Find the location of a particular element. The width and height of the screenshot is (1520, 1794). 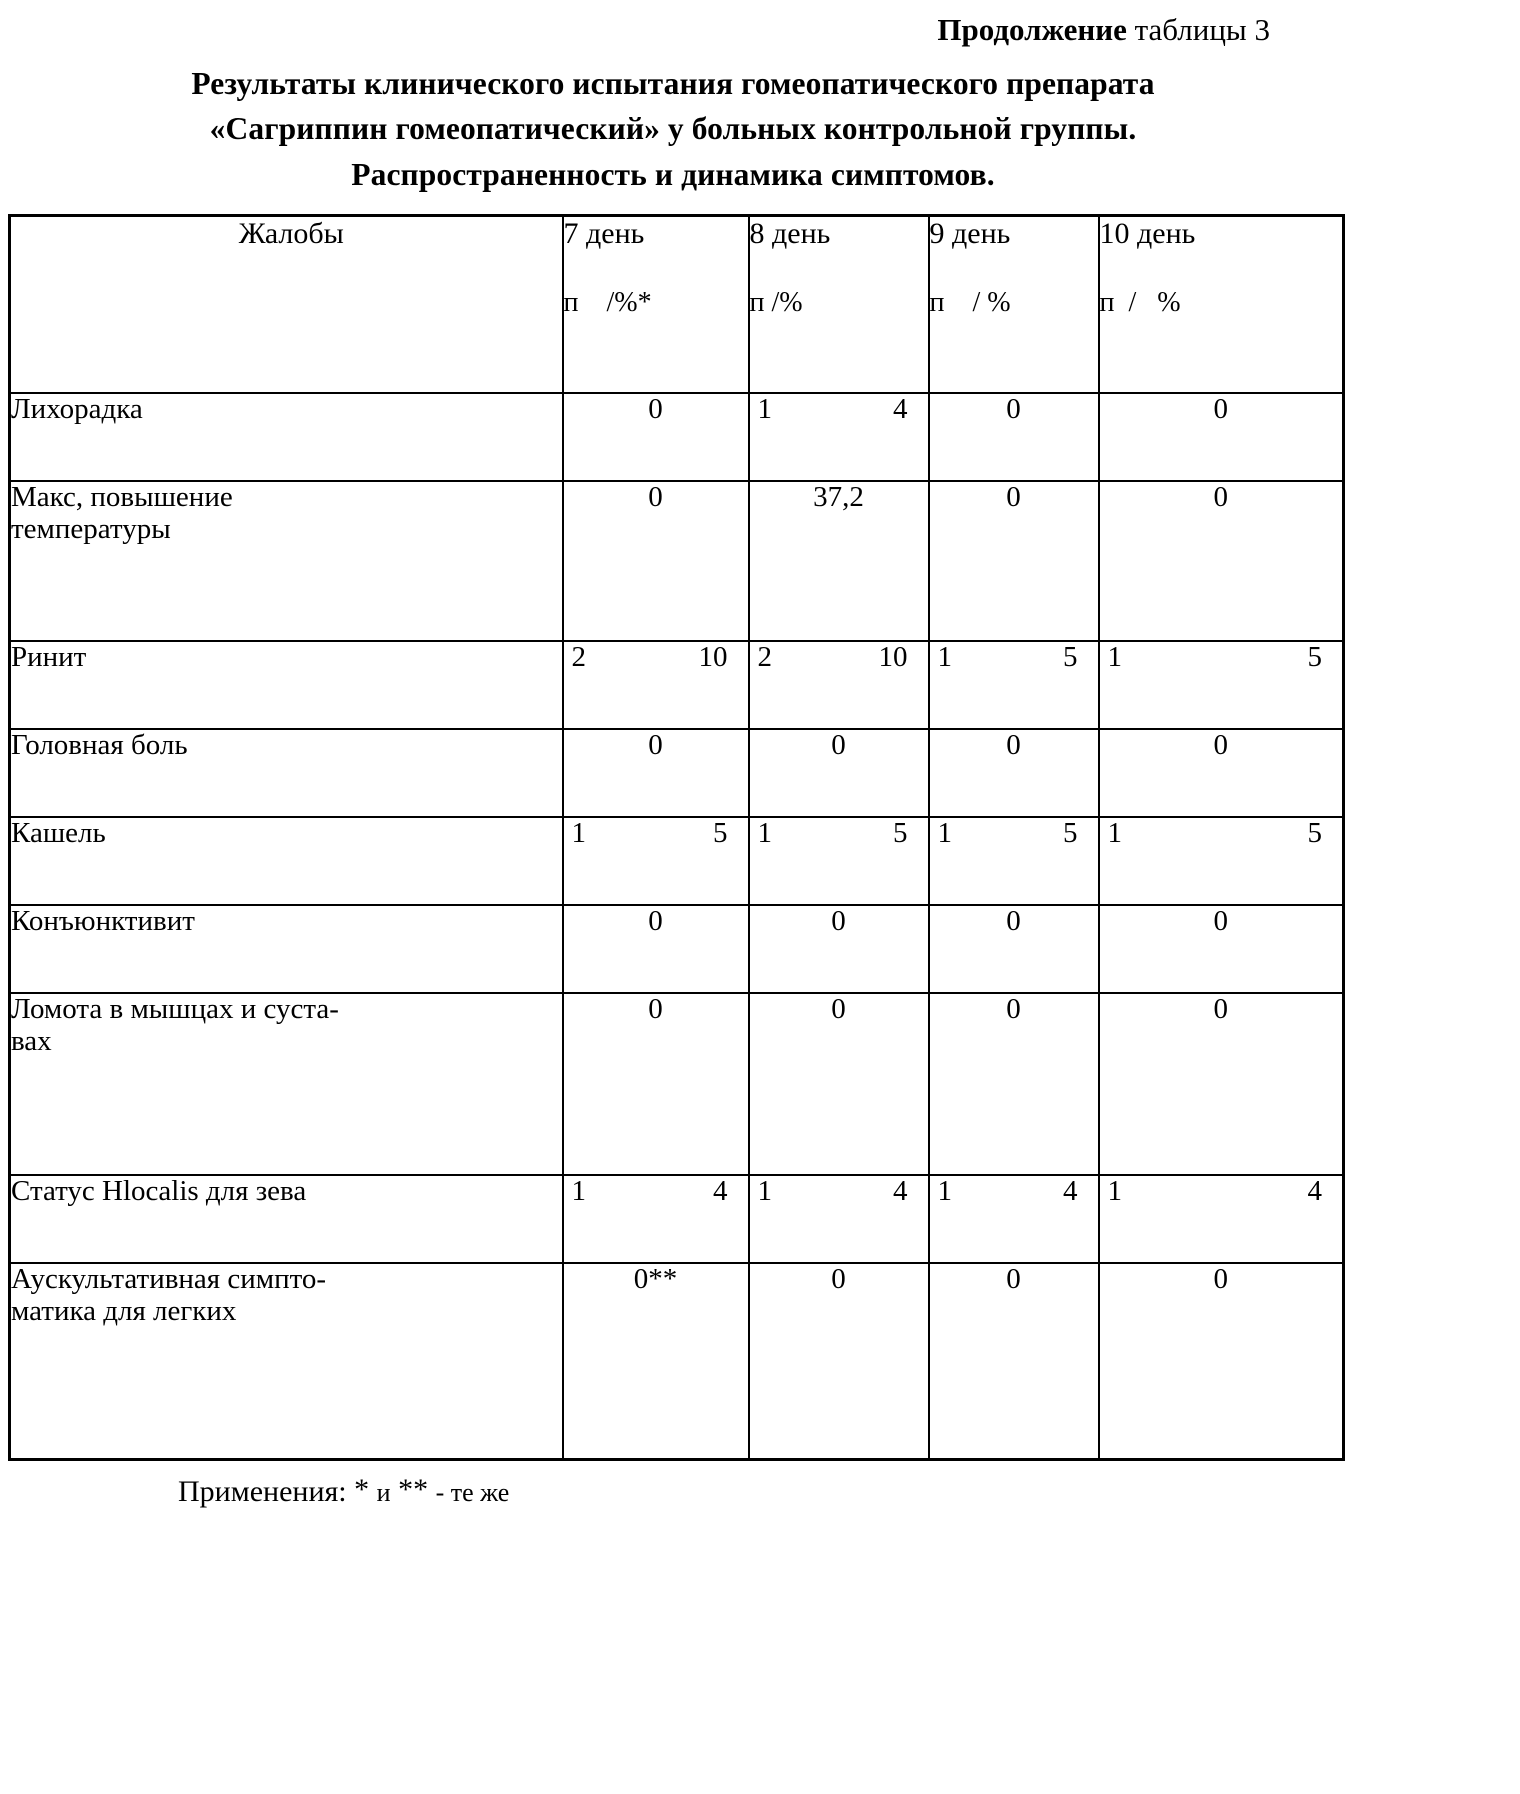

row-label-cell: Головная боль is located at coordinates (286, 773).